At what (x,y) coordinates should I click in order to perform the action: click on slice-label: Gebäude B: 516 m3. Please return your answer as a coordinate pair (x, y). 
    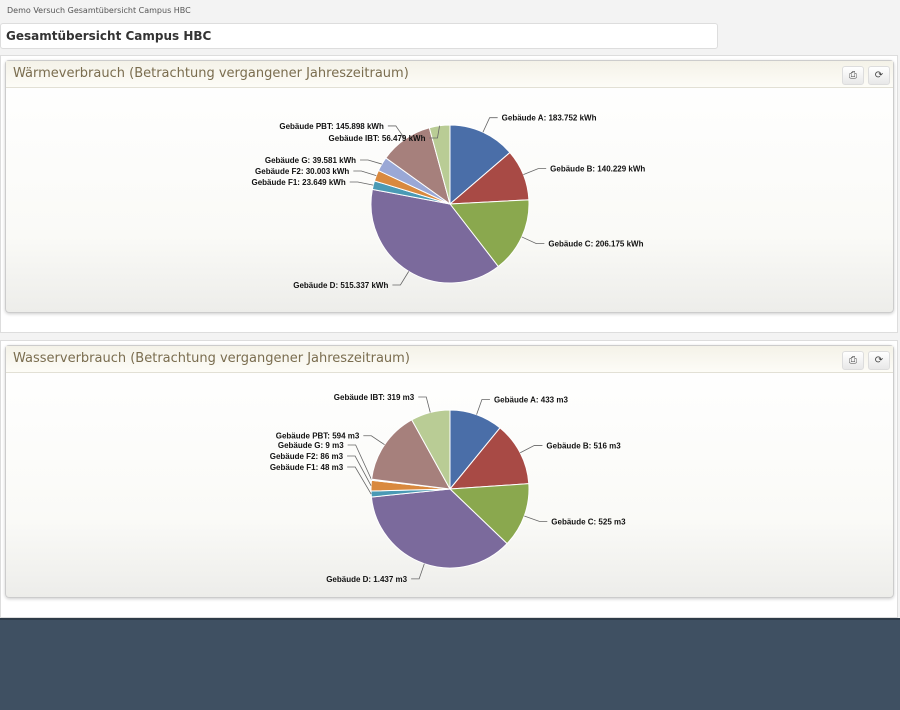
    Looking at the image, I should click on (583, 445).